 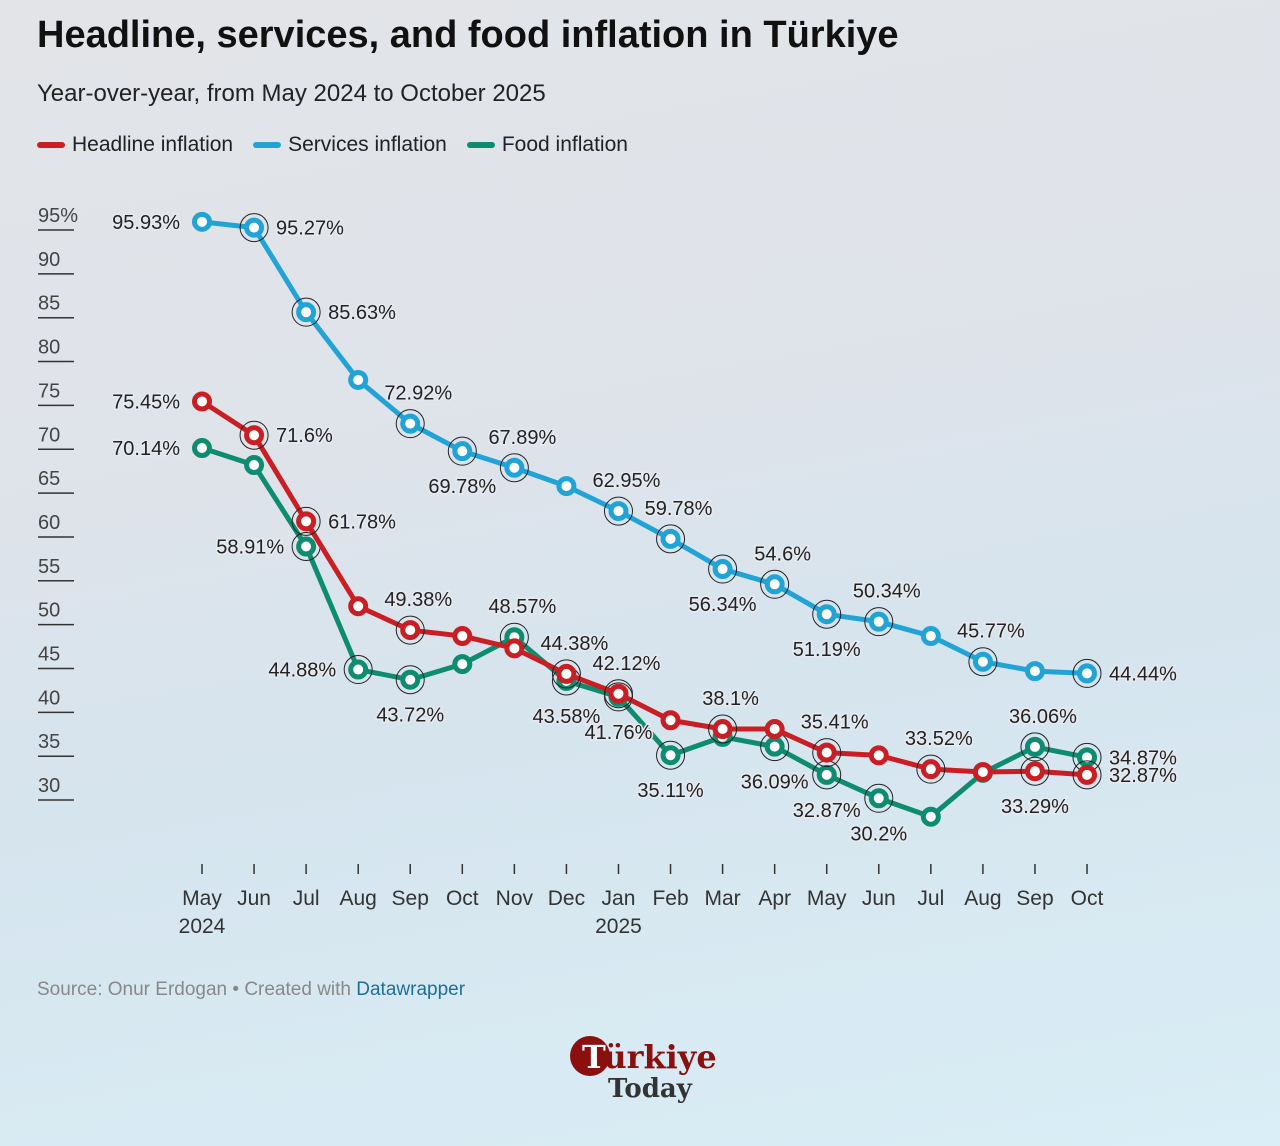 What do you see at coordinates (939, 739) in the screenshot?
I see `data-label: 33.52%` at bounding box center [939, 739].